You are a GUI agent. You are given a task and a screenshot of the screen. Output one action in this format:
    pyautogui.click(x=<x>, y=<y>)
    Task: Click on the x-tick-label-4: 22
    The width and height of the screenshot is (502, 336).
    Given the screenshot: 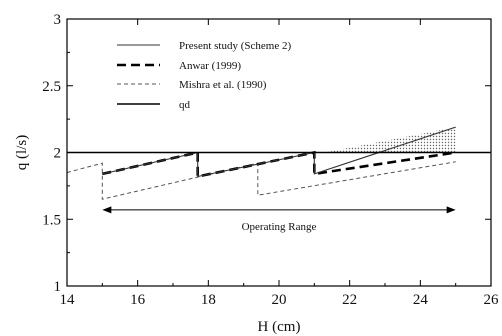 What is the action you would take?
    pyautogui.click(x=349, y=300)
    